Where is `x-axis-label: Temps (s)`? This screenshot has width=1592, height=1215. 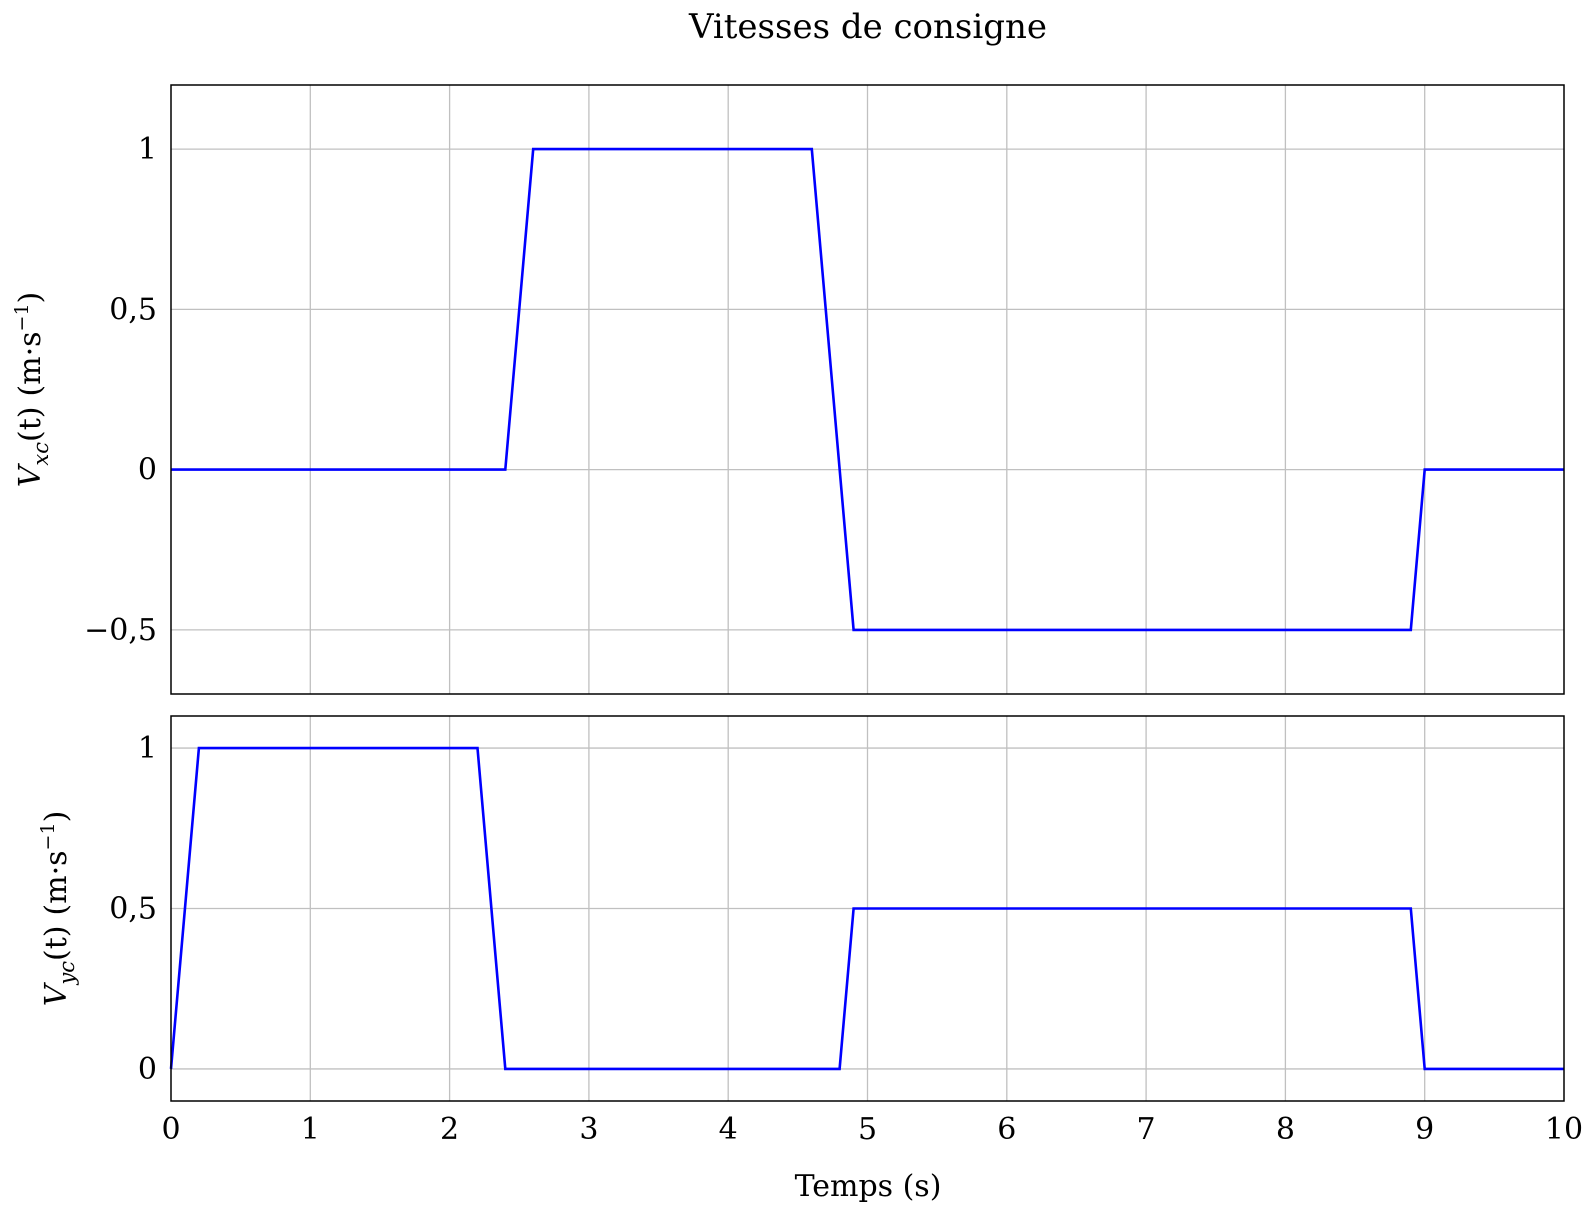 x-axis-label: Temps (s) is located at coordinates (868, 1186).